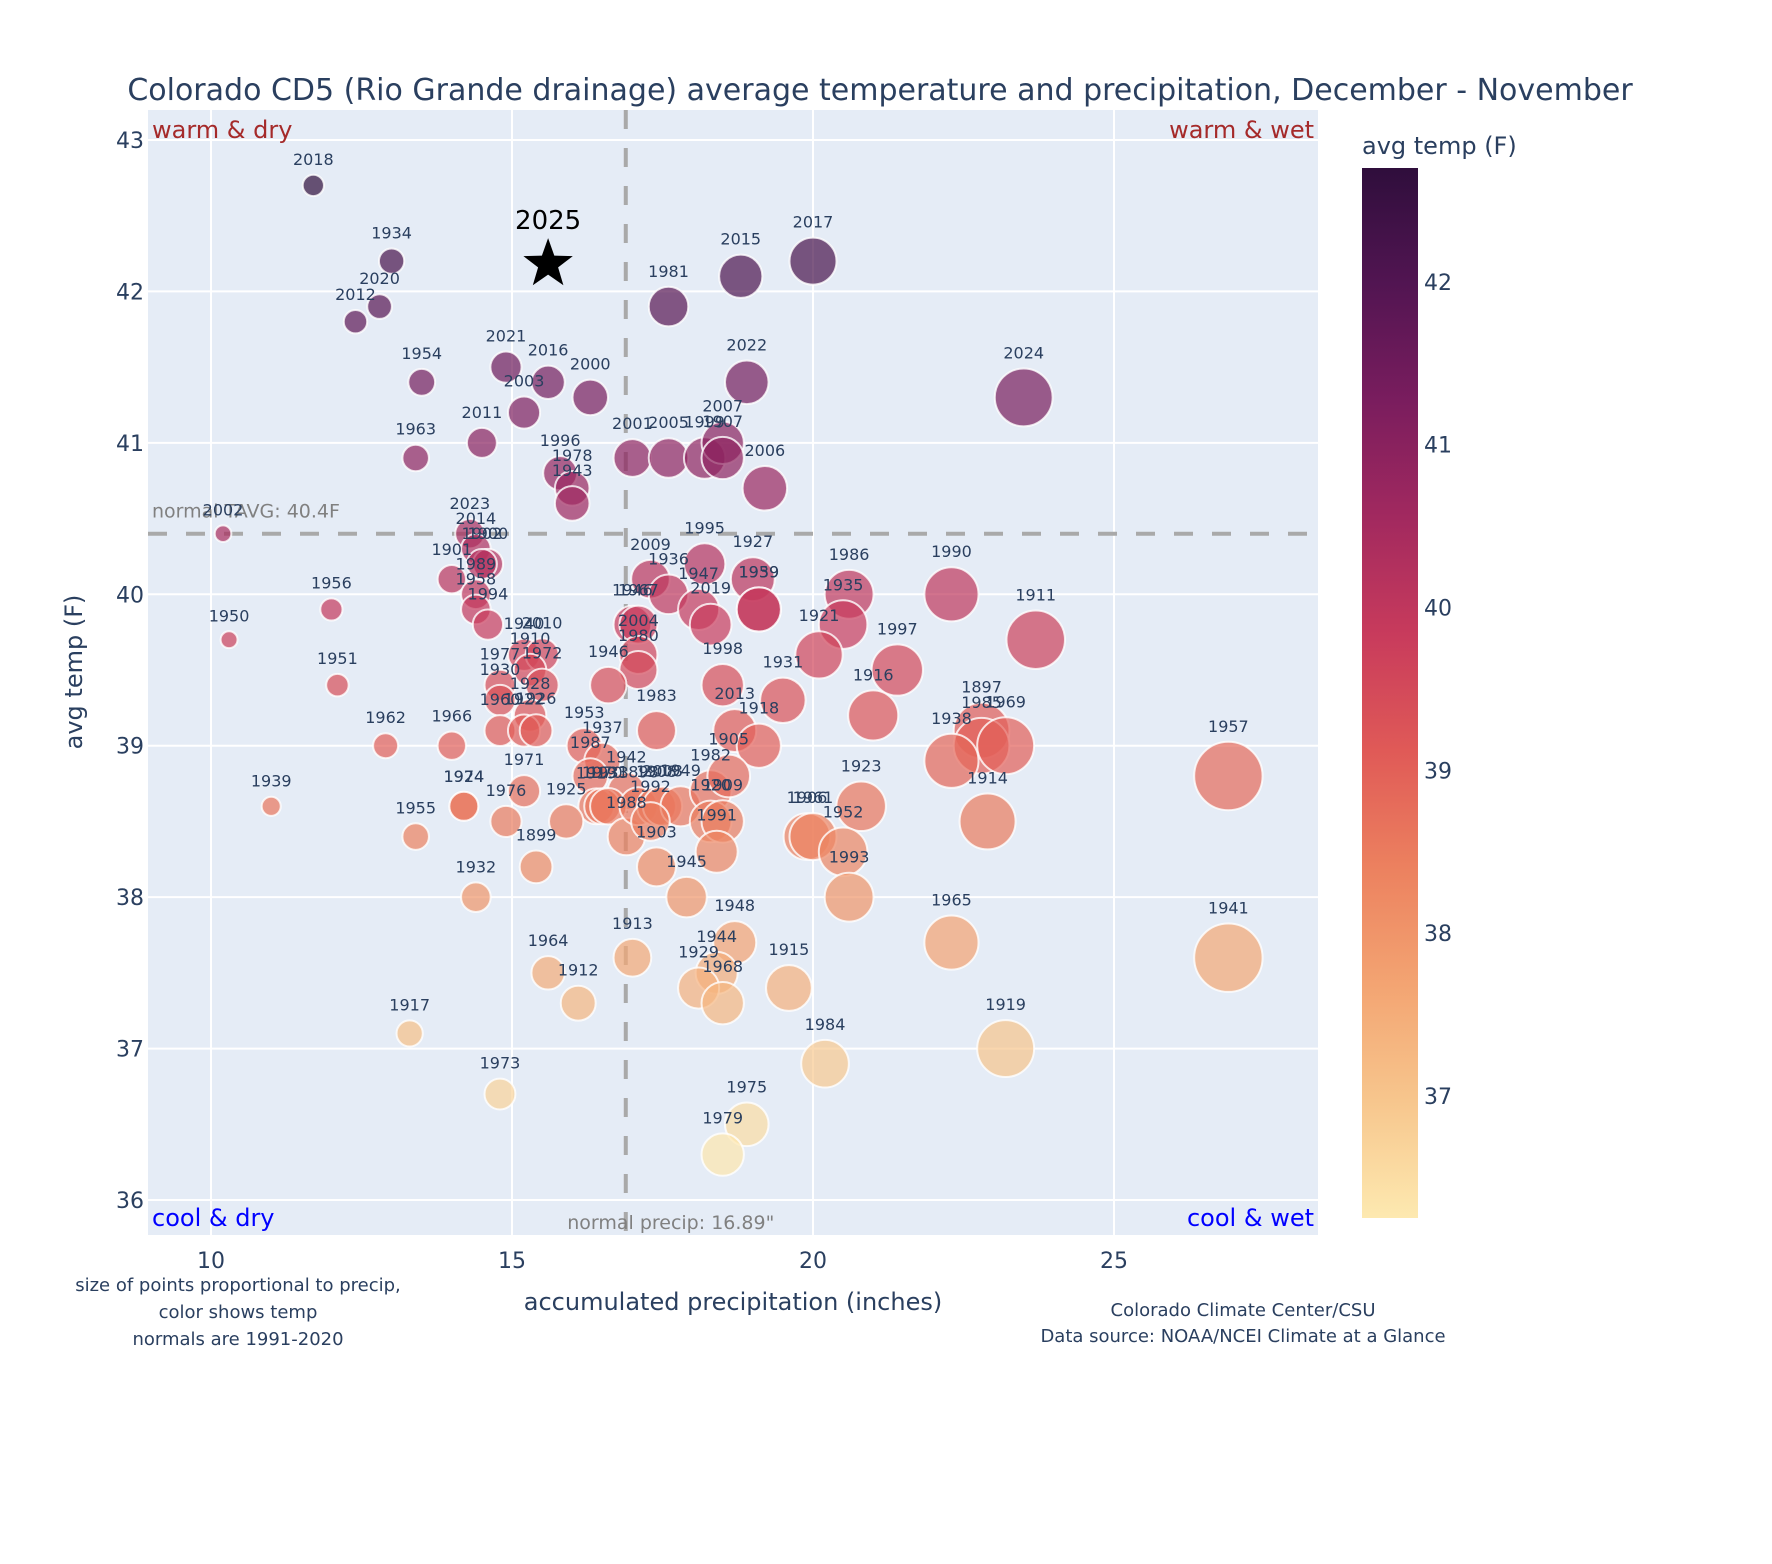  Describe the element at coordinates (656, 831) in the screenshot. I see `point-label: 1903` at that location.